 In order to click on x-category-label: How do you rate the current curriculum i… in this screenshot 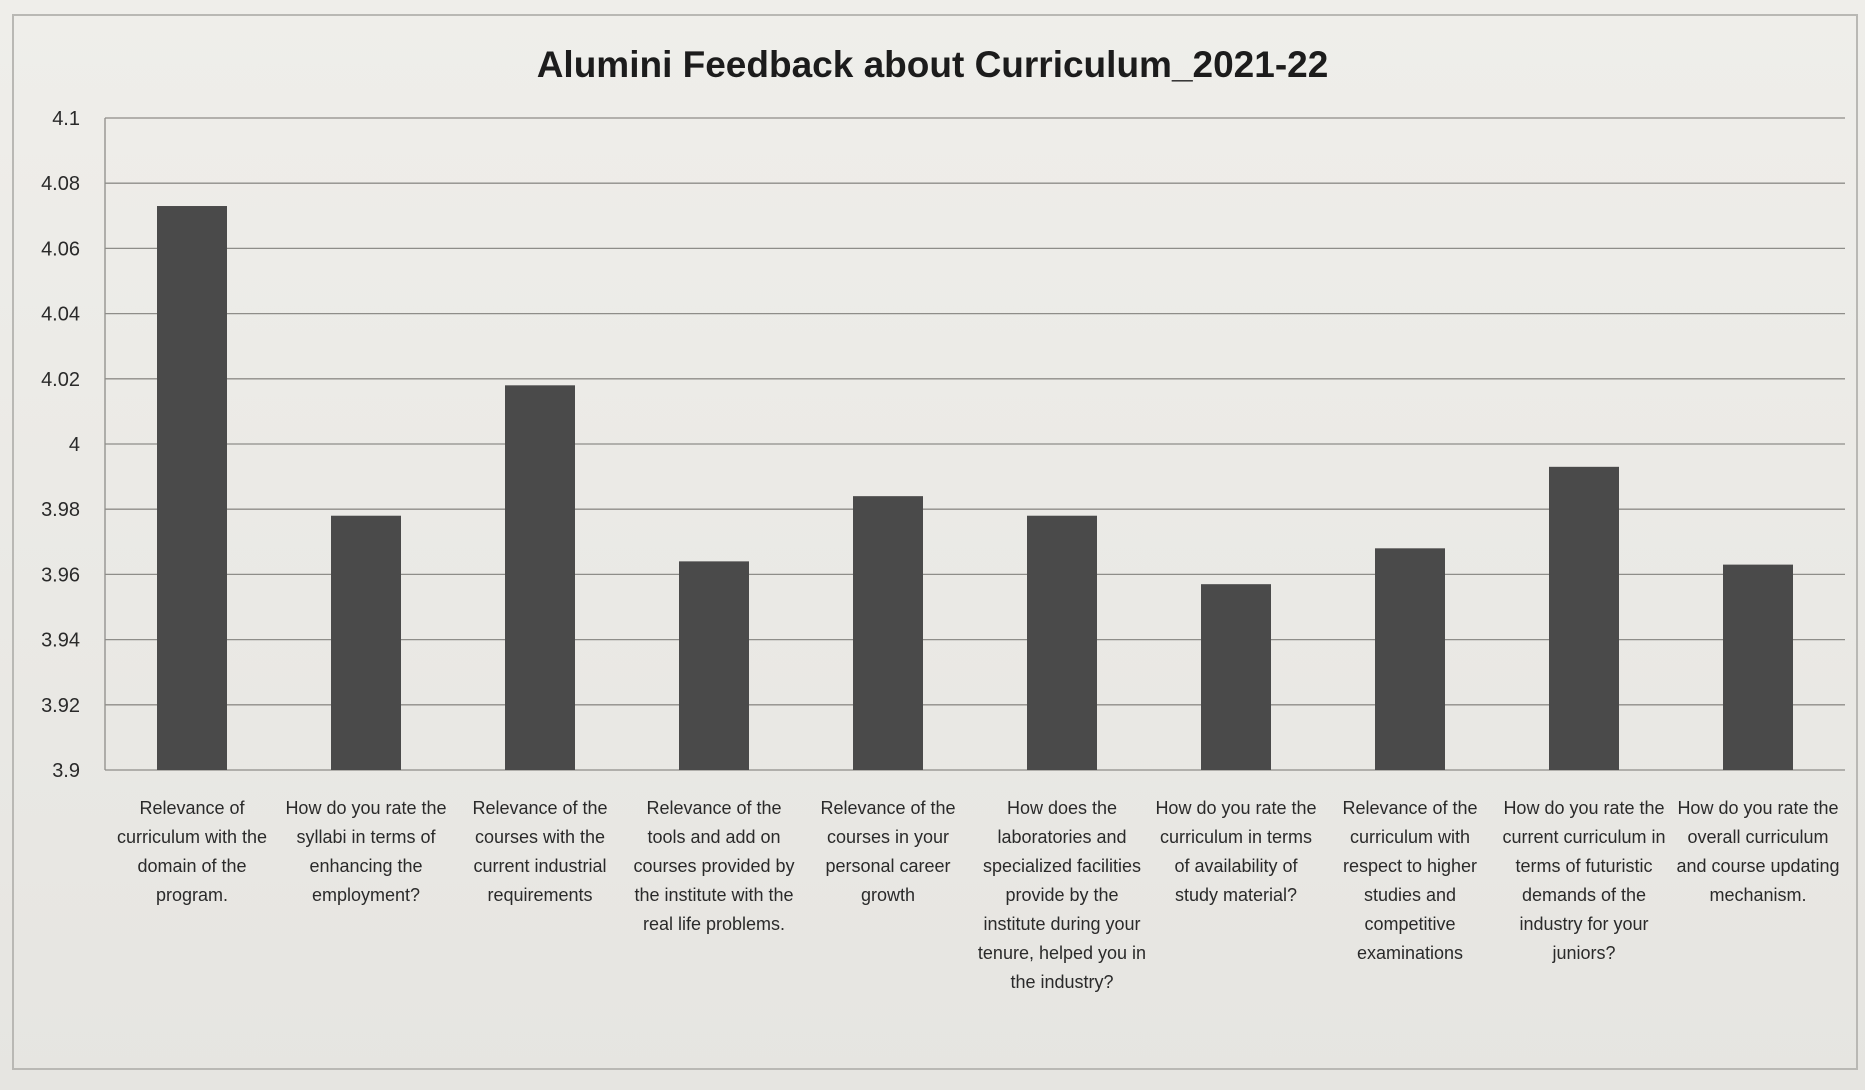, I will do `click(1584, 880)`.